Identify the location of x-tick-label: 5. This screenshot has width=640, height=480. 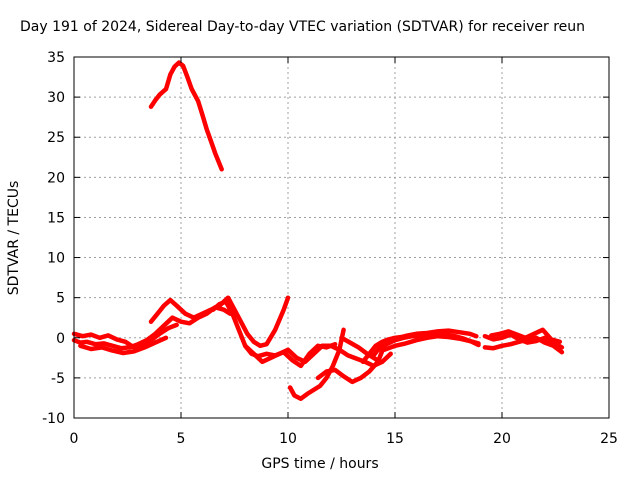
(181, 439).